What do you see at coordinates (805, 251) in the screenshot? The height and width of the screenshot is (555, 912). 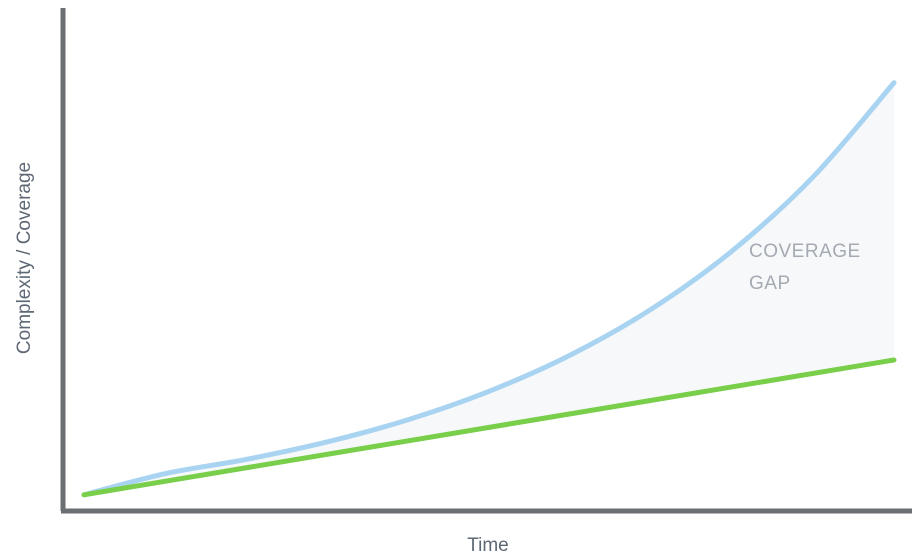 I see `gap-label-line-1: COVERAGE` at bounding box center [805, 251].